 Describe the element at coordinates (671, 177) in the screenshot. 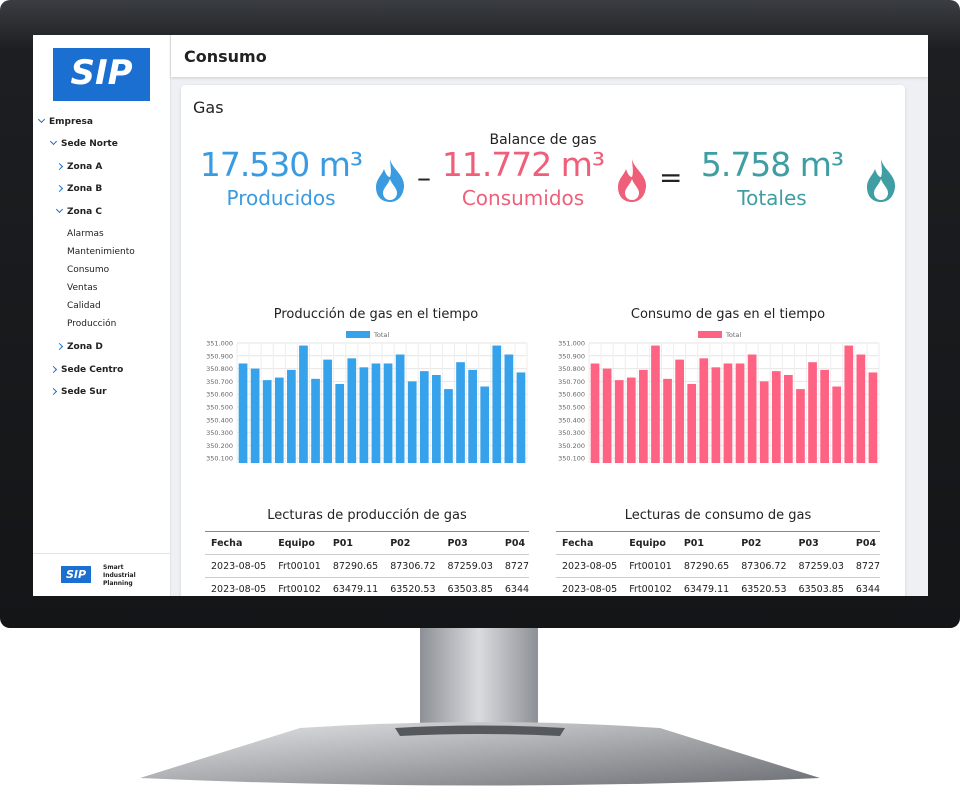

I see `operator: =` at that location.